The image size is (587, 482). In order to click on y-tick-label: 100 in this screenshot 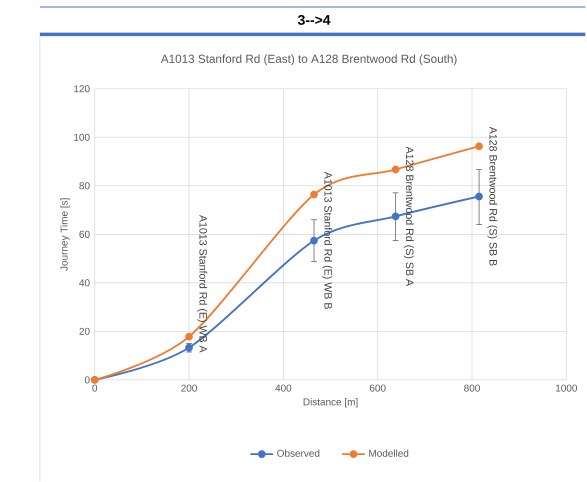, I will do `click(82, 137)`.